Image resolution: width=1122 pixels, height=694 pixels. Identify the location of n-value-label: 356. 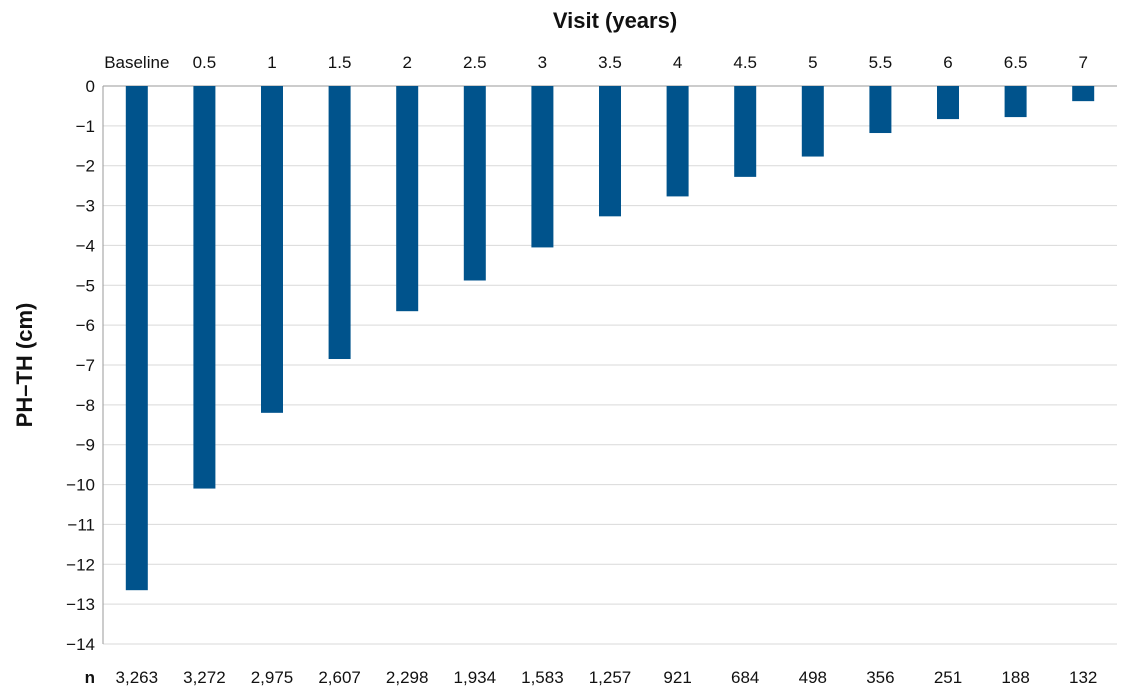
(880, 677).